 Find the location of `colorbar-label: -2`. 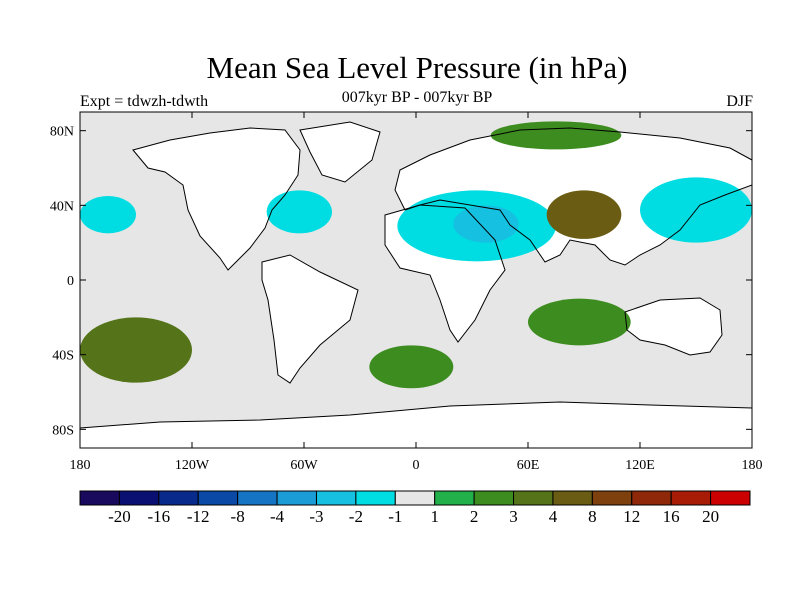

colorbar-label: -2 is located at coordinates (356, 516).